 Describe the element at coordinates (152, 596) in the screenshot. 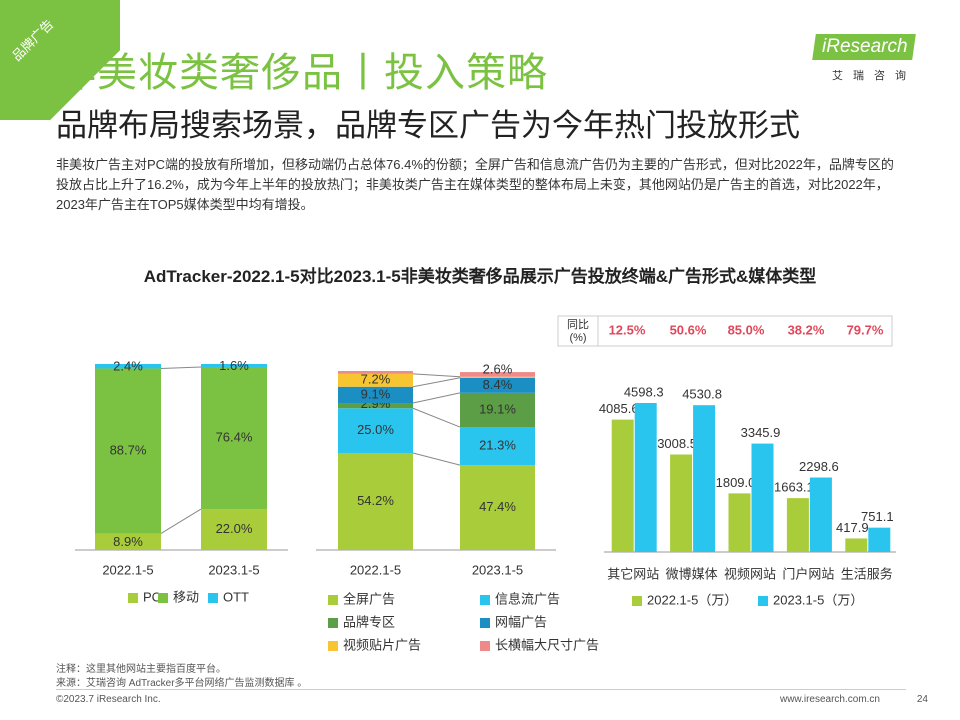

I see `terminal-legend-0-label: PC` at that location.